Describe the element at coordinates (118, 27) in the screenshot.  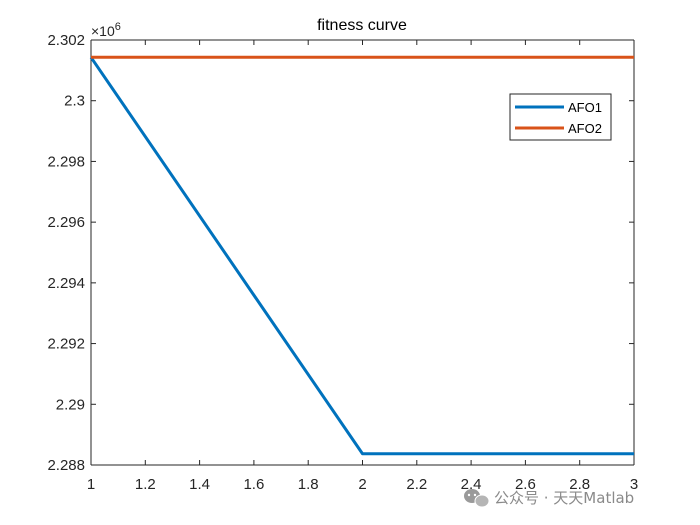
I see `y-exponent-power: 6` at that location.